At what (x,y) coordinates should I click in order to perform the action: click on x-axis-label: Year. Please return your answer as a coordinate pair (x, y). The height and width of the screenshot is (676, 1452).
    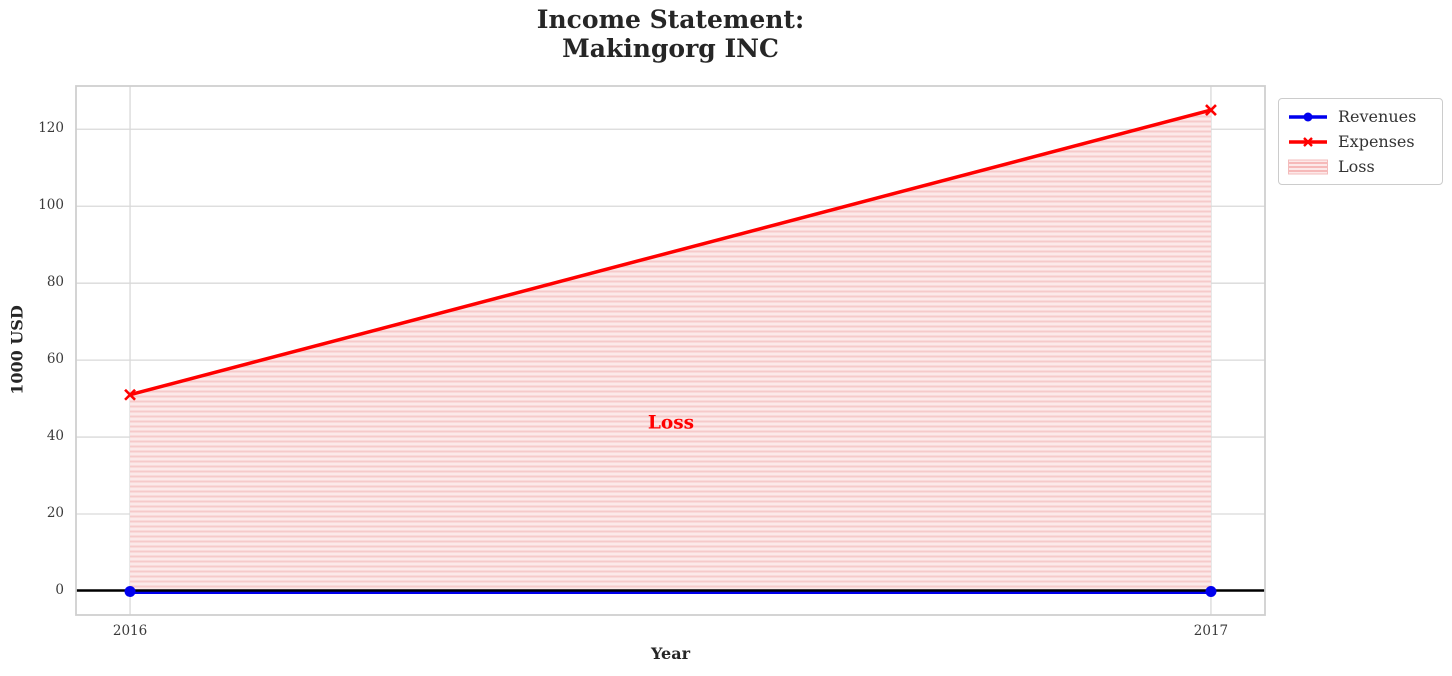
    Looking at the image, I should click on (670, 653).